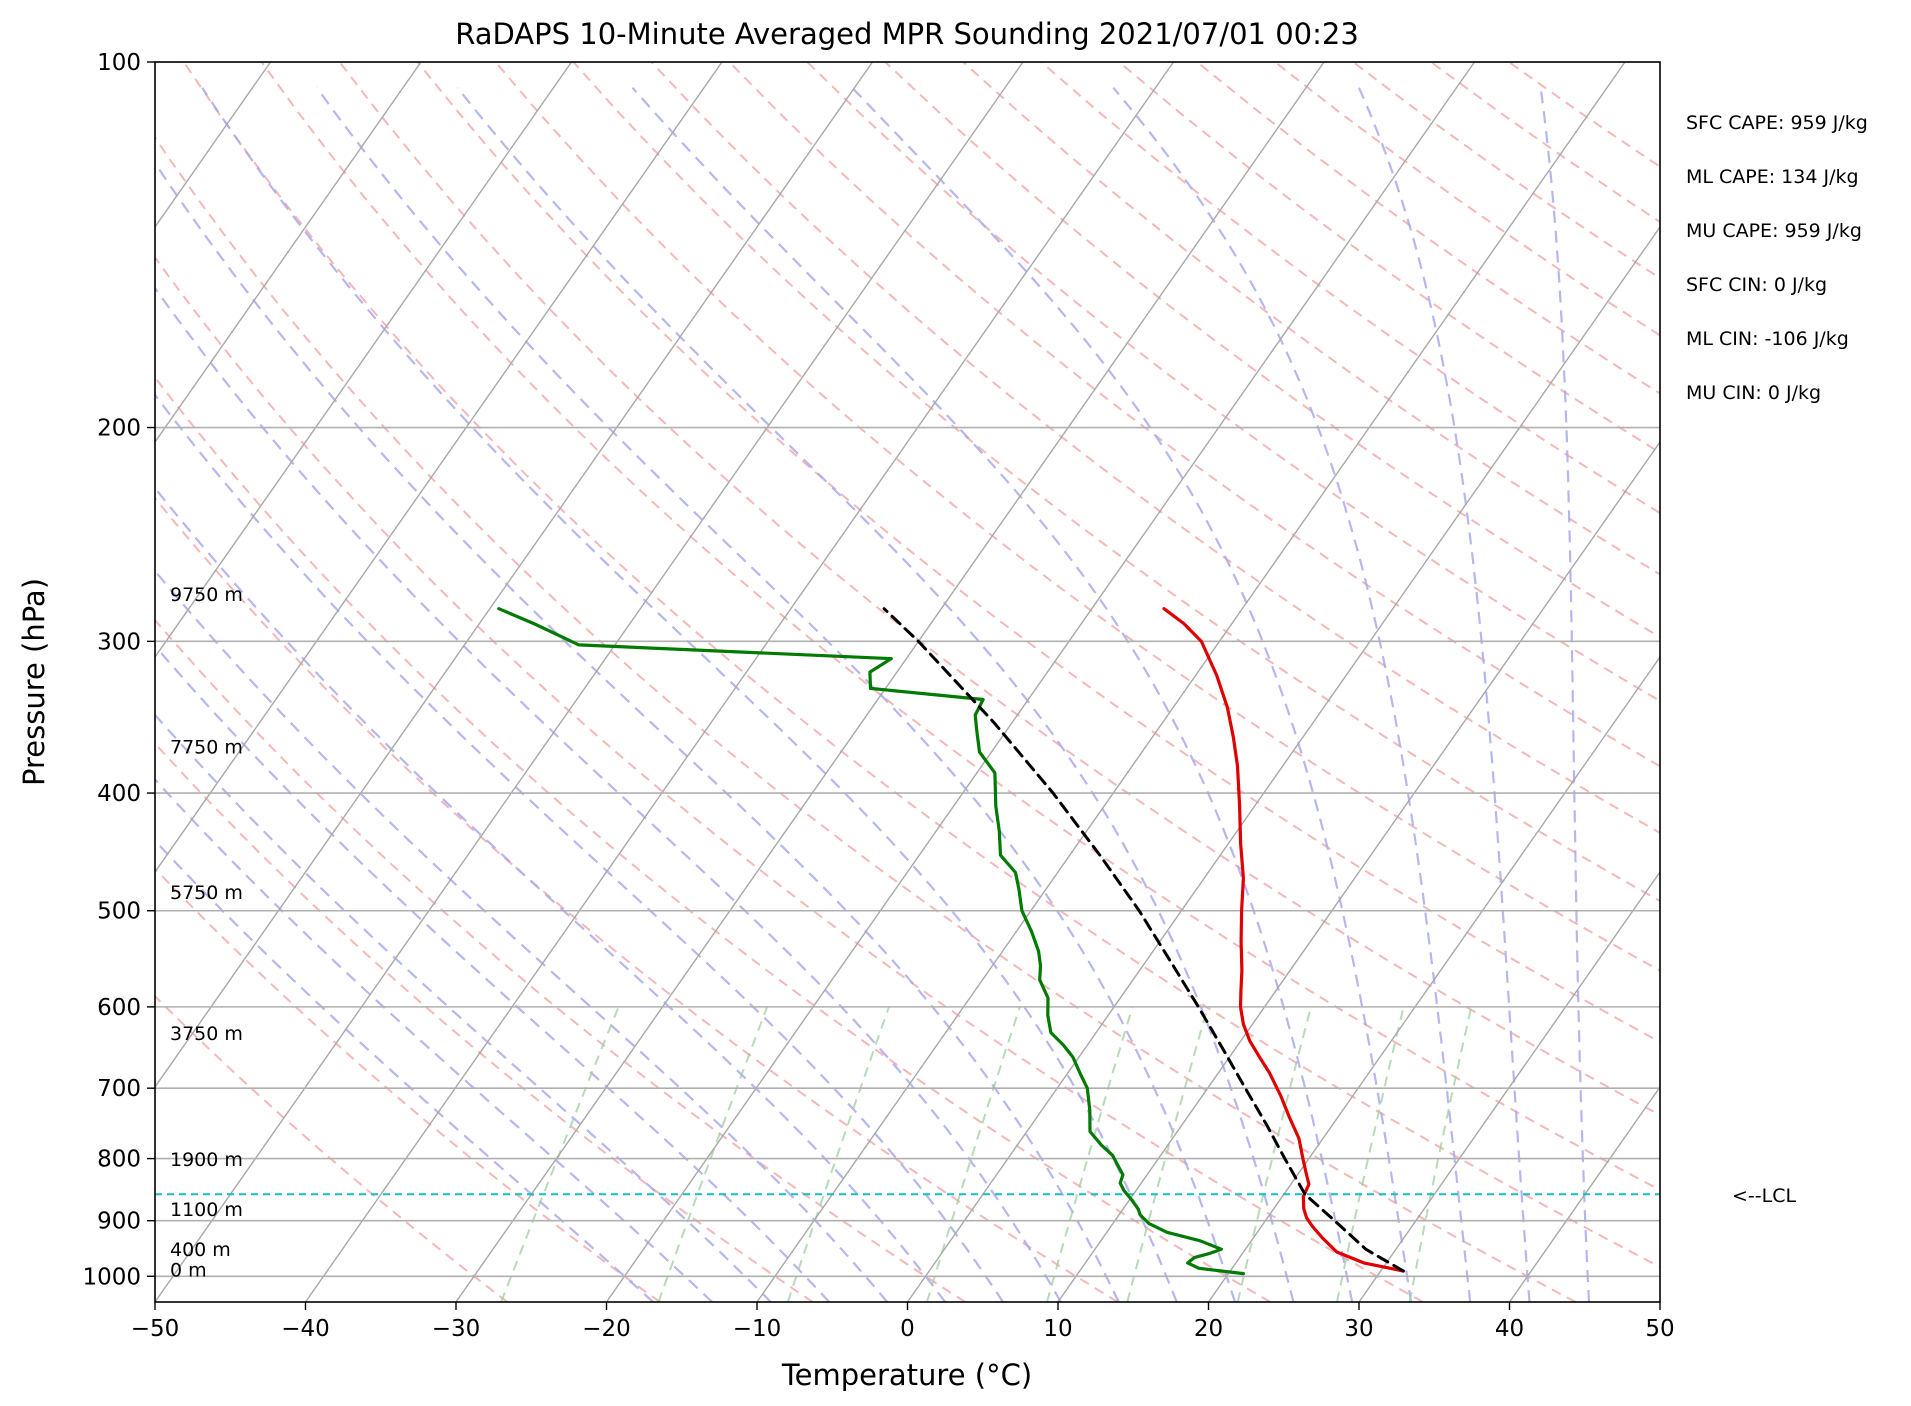 The image size is (1911, 1406). Describe the element at coordinates (119, 1160) in the screenshot. I see `y-tick-label: 800` at that location.